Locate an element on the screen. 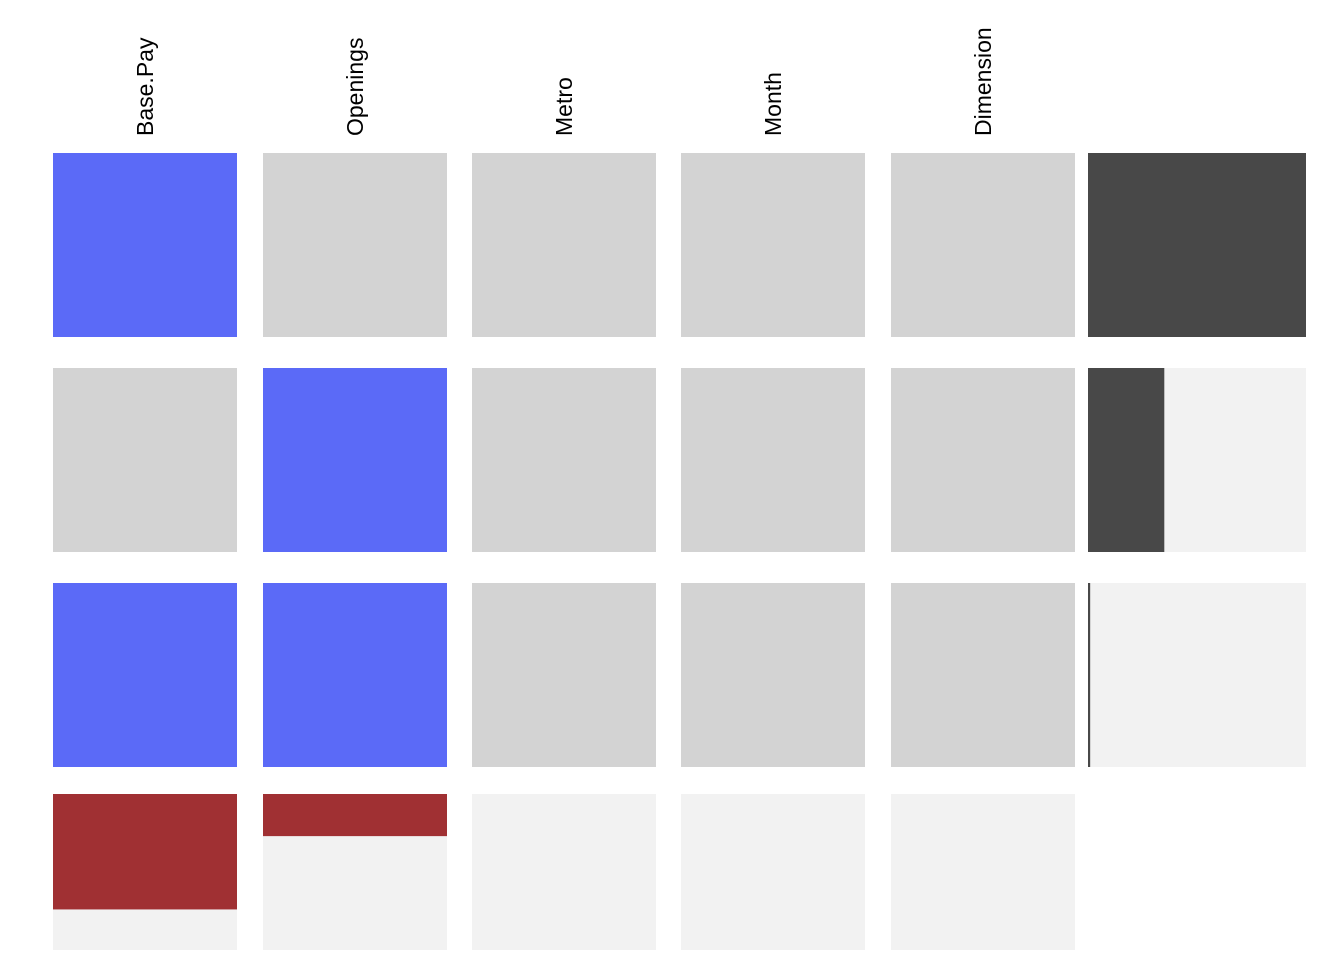 This screenshot has height=960, width=1344. pattern-cell-r0-c0 is located at coordinates (145, 245).